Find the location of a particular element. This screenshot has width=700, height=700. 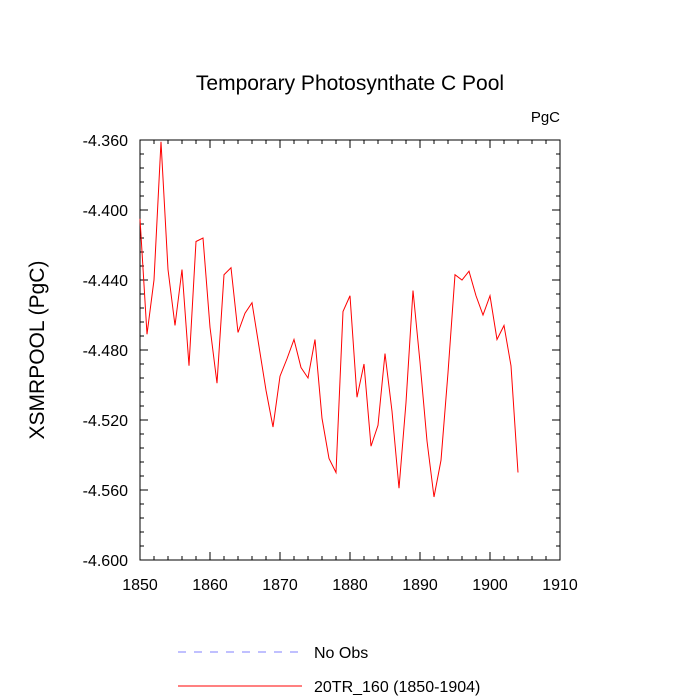

x-tick-label: 1910 is located at coordinates (560, 585).